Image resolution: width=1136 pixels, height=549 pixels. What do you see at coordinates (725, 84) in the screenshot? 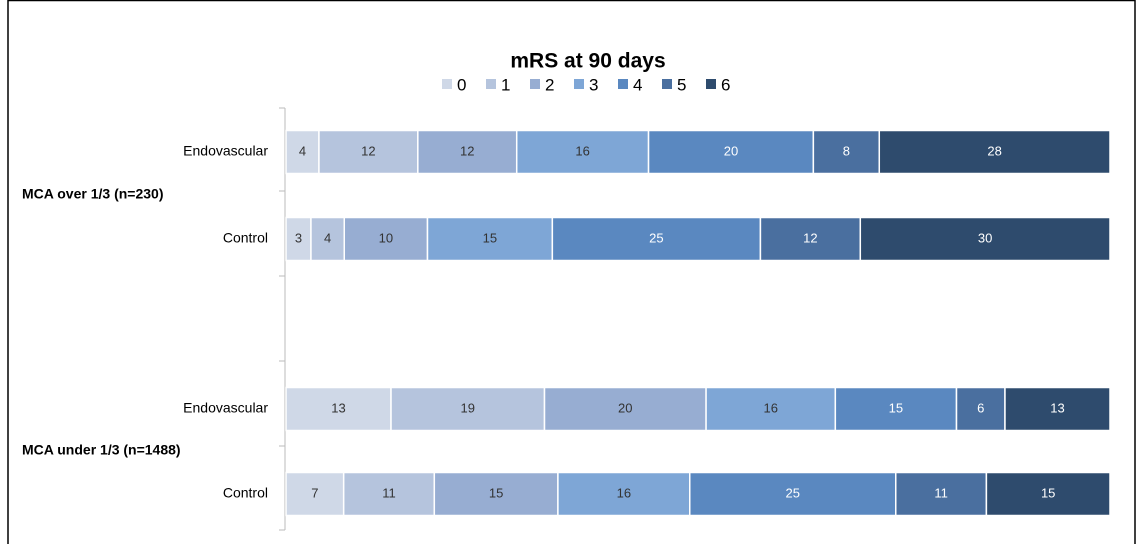
I see `legend-label: 6` at bounding box center [725, 84].